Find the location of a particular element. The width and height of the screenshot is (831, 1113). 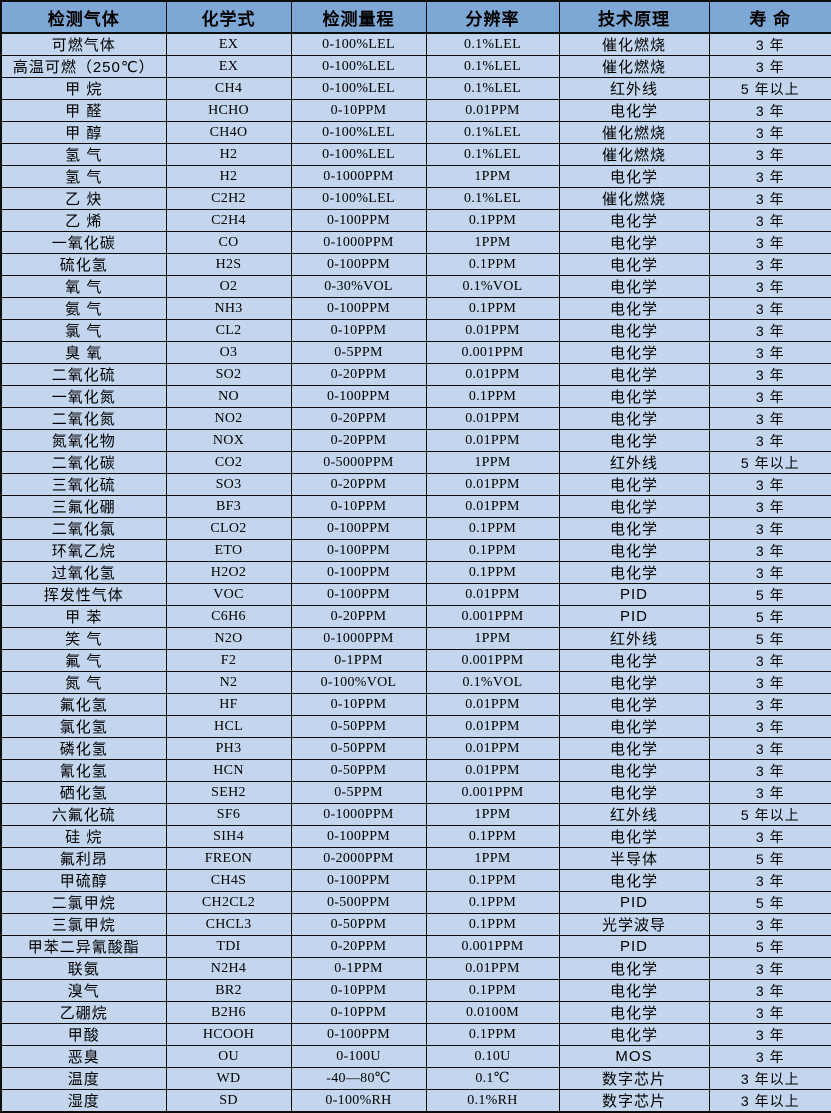

table-row: 氟利昂 FREON 0-2000PPM 1PPM 半导体 5 年 is located at coordinates (415, 858).